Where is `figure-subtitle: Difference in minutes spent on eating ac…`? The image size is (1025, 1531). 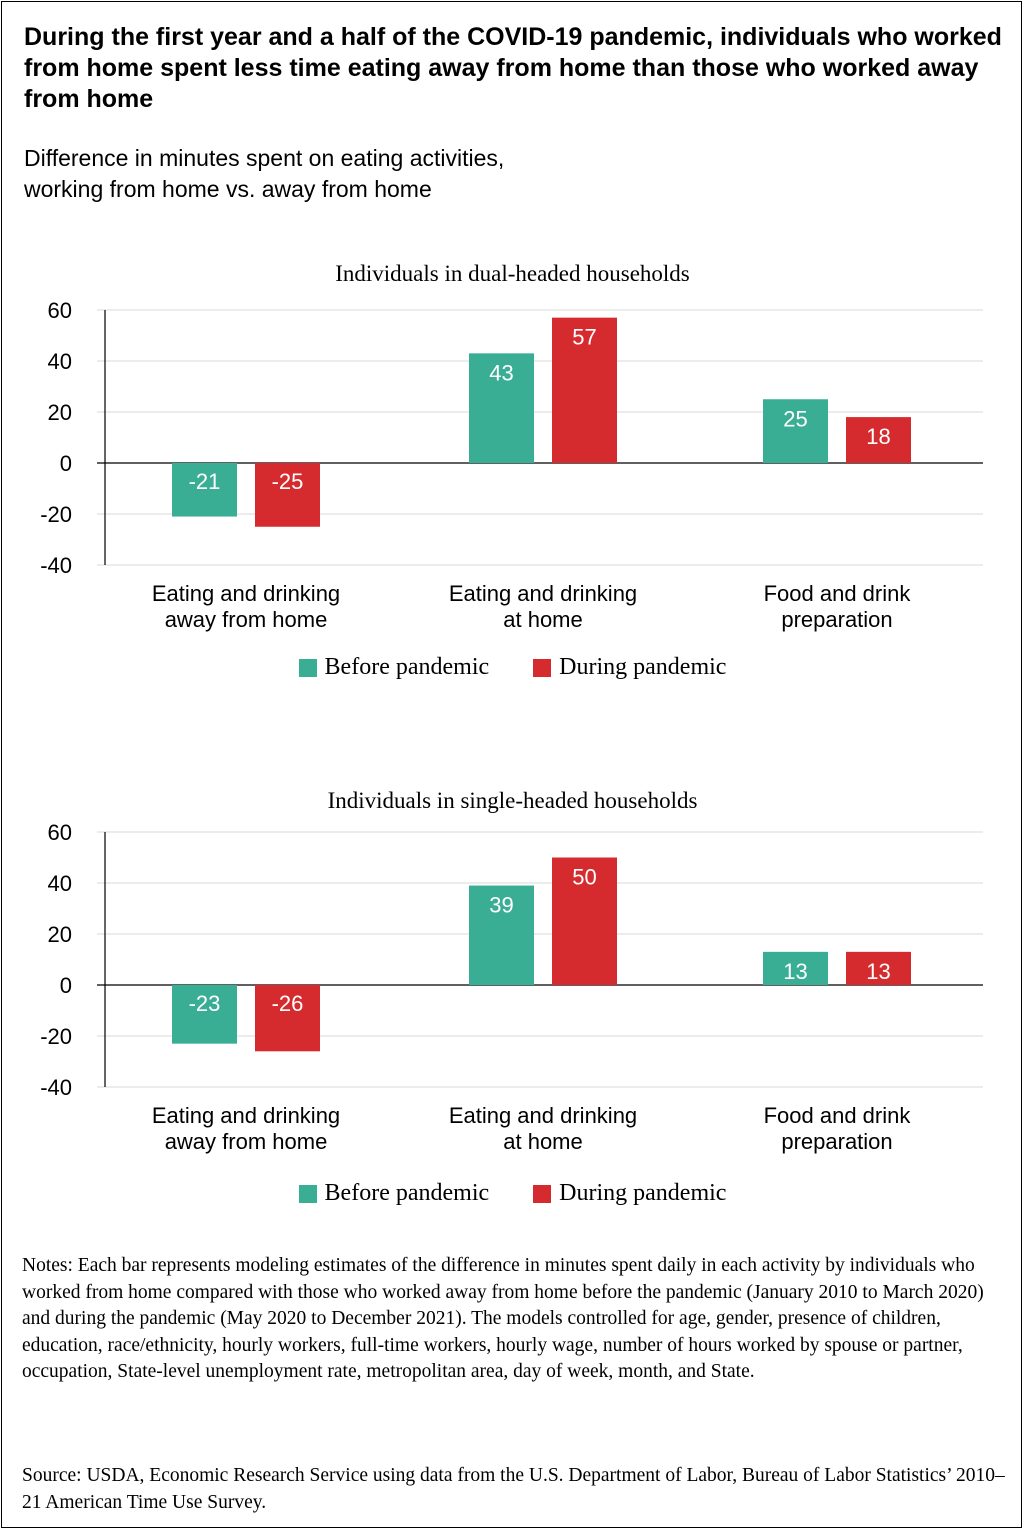
figure-subtitle: Difference in minutes spent on eating ac… is located at coordinates (264, 173).